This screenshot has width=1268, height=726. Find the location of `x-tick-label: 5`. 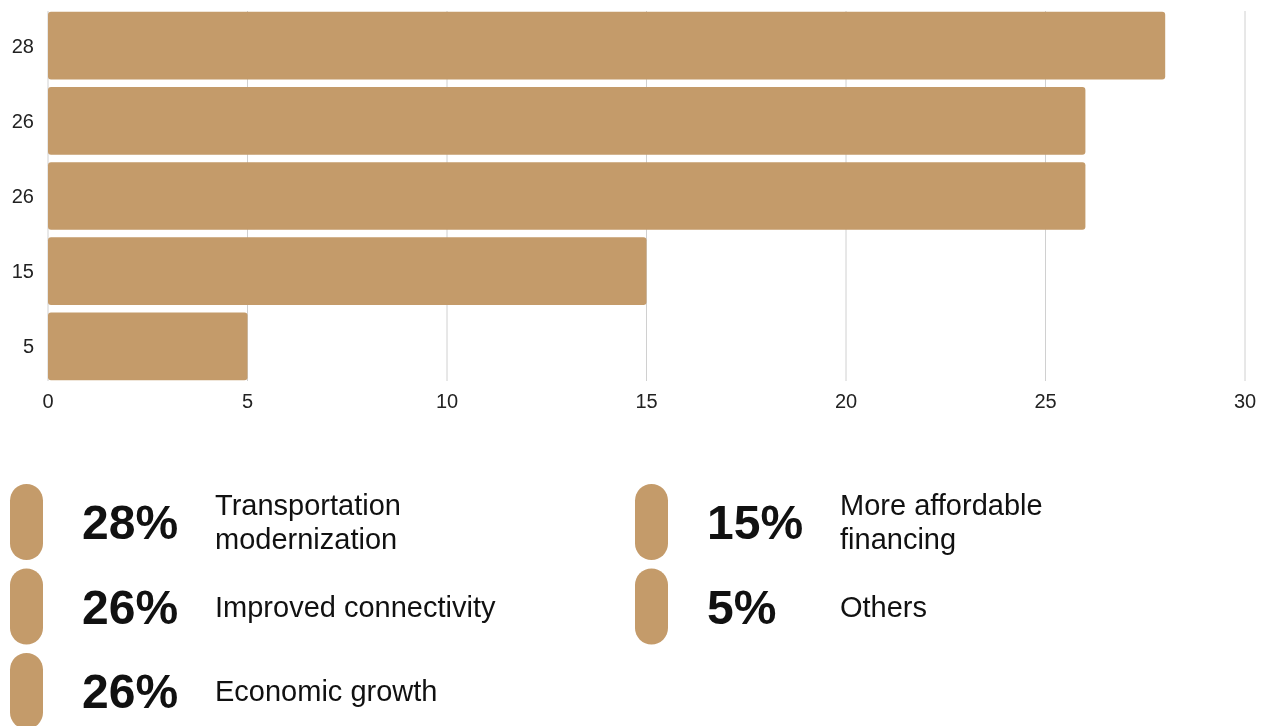

x-tick-label: 5 is located at coordinates (247, 401).